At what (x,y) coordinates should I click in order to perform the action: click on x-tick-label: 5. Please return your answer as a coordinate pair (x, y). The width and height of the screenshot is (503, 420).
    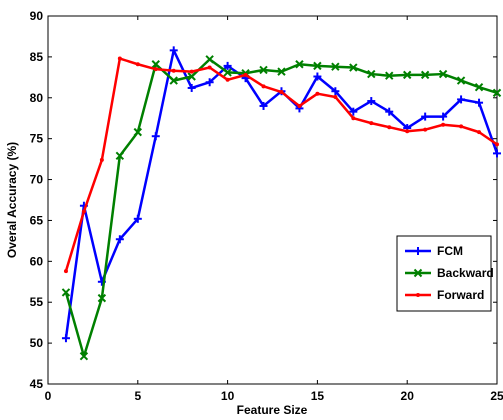
    Looking at the image, I should click on (137, 396).